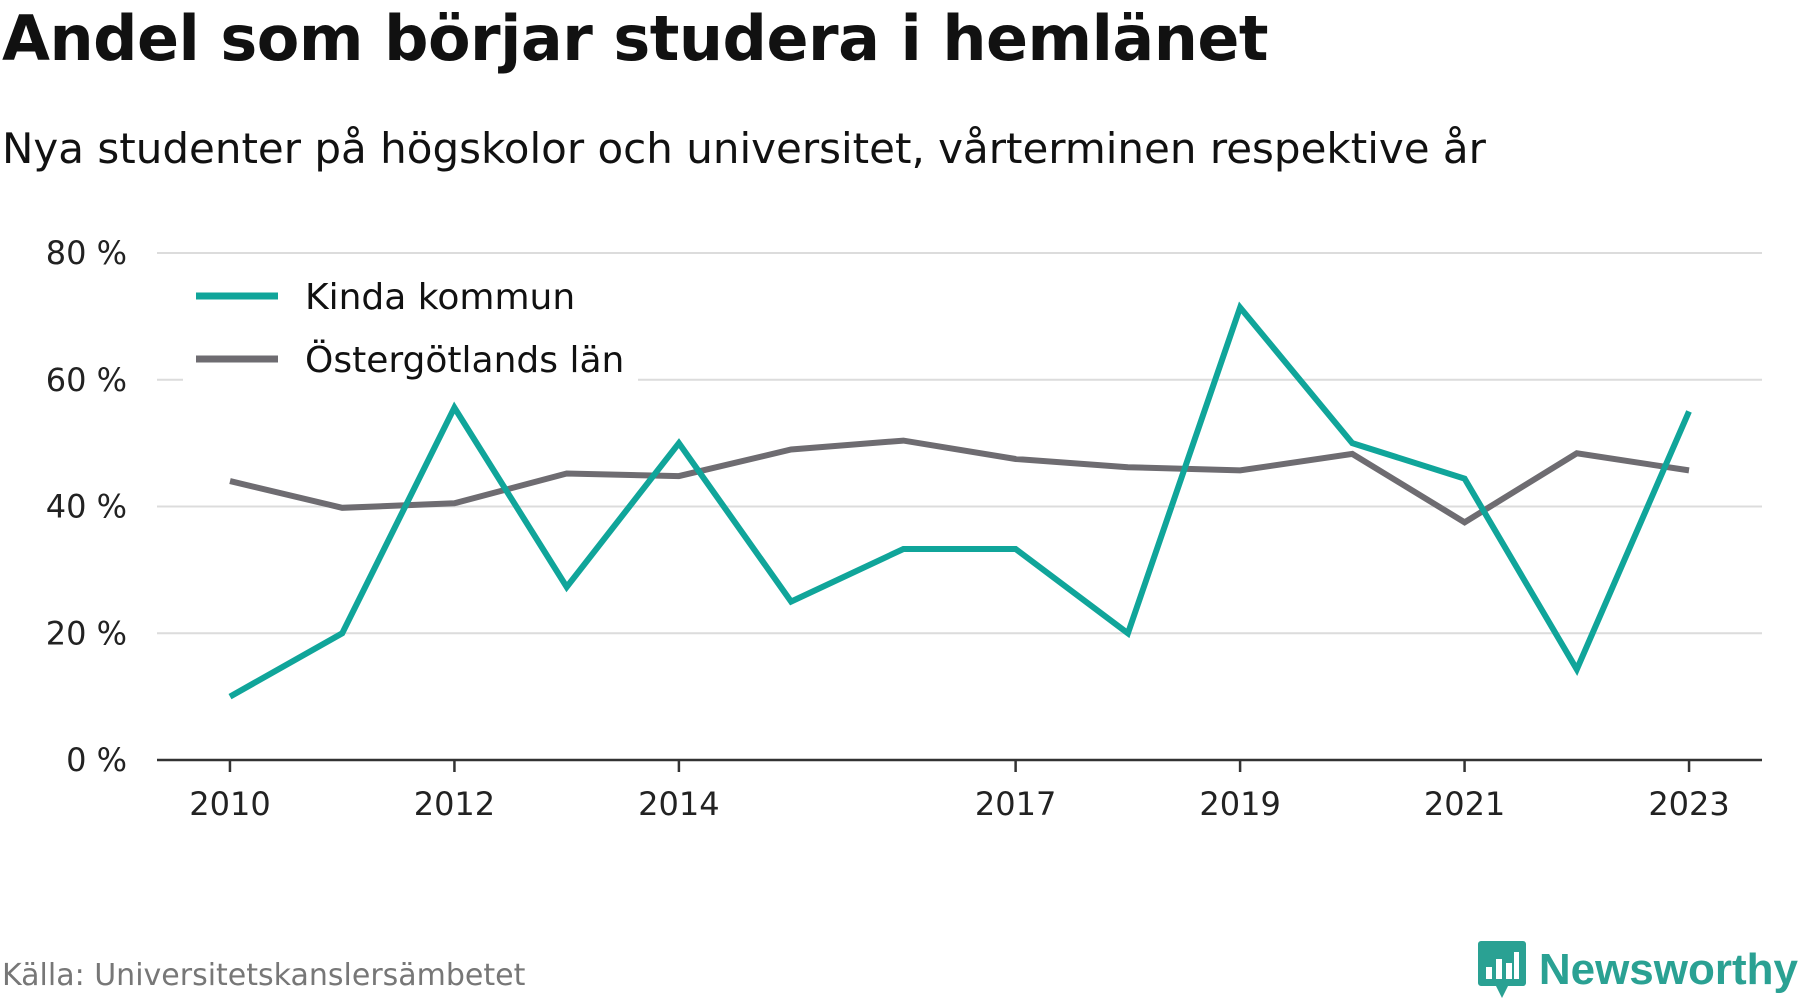 The image size is (1800, 1000). What do you see at coordinates (96, 760) in the screenshot?
I see `y-tick-label: 0 %` at bounding box center [96, 760].